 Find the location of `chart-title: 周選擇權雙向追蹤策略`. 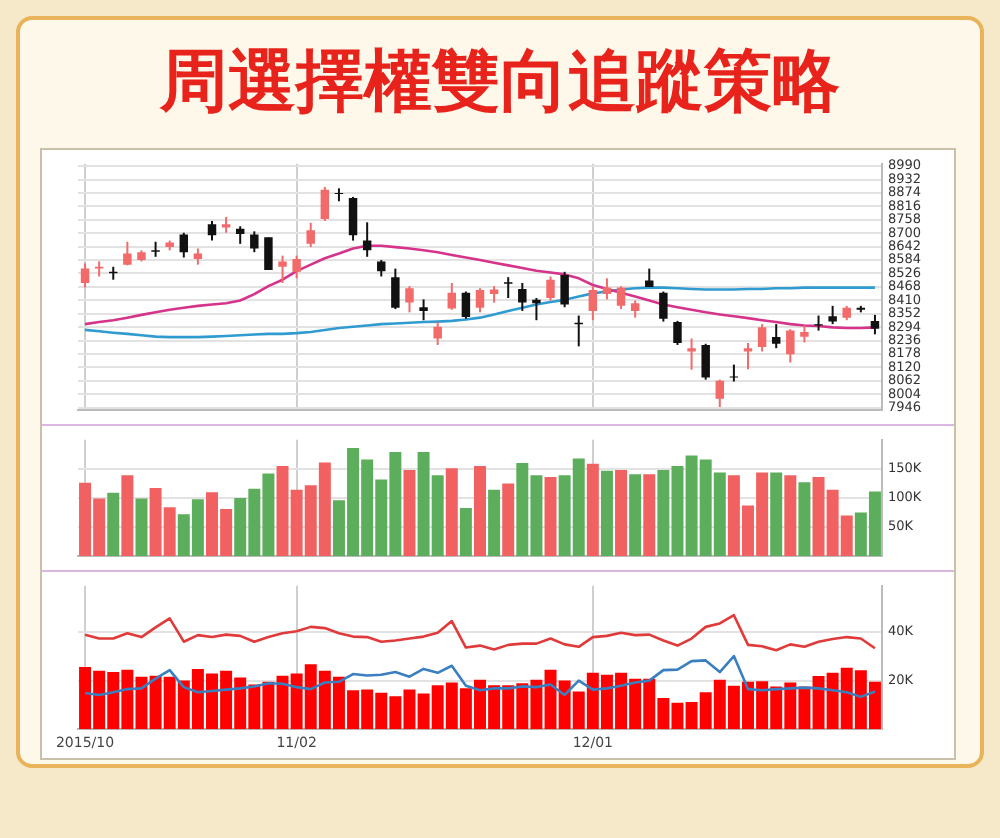

chart-title: 周選擇權雙向追蹤策略 is located at coordinates (500, 82).